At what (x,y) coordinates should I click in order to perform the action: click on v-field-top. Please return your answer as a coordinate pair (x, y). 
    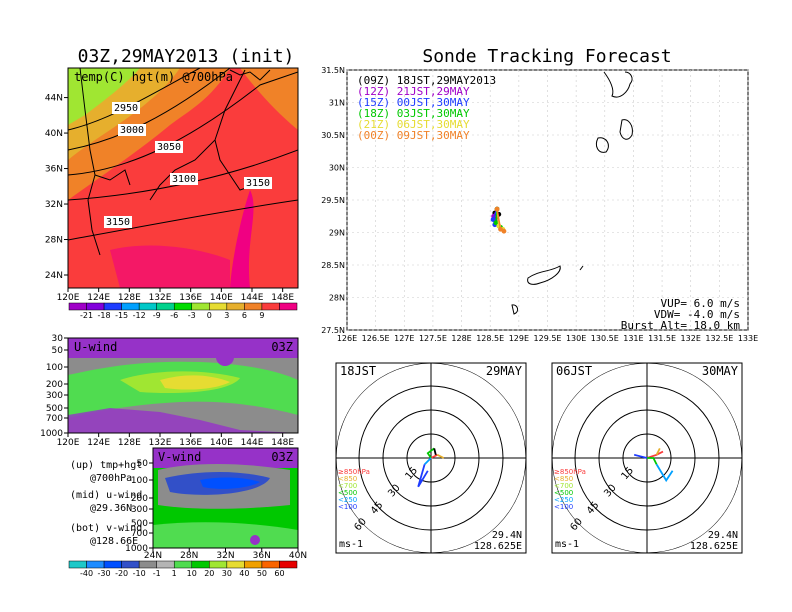
    Looking at the image, I should click on (225, 458).